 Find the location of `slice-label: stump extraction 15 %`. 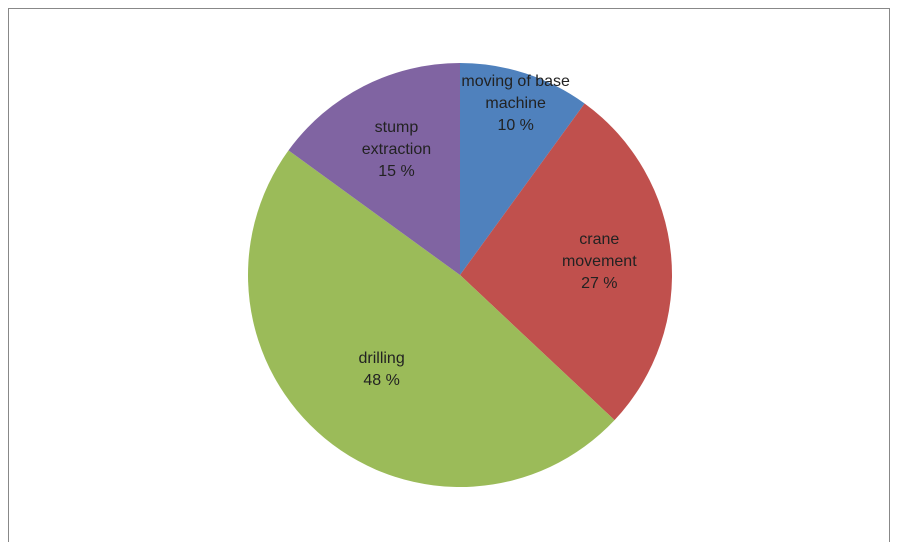

slice-label: stump extraction 15 % is located at coordinates (396, 150).